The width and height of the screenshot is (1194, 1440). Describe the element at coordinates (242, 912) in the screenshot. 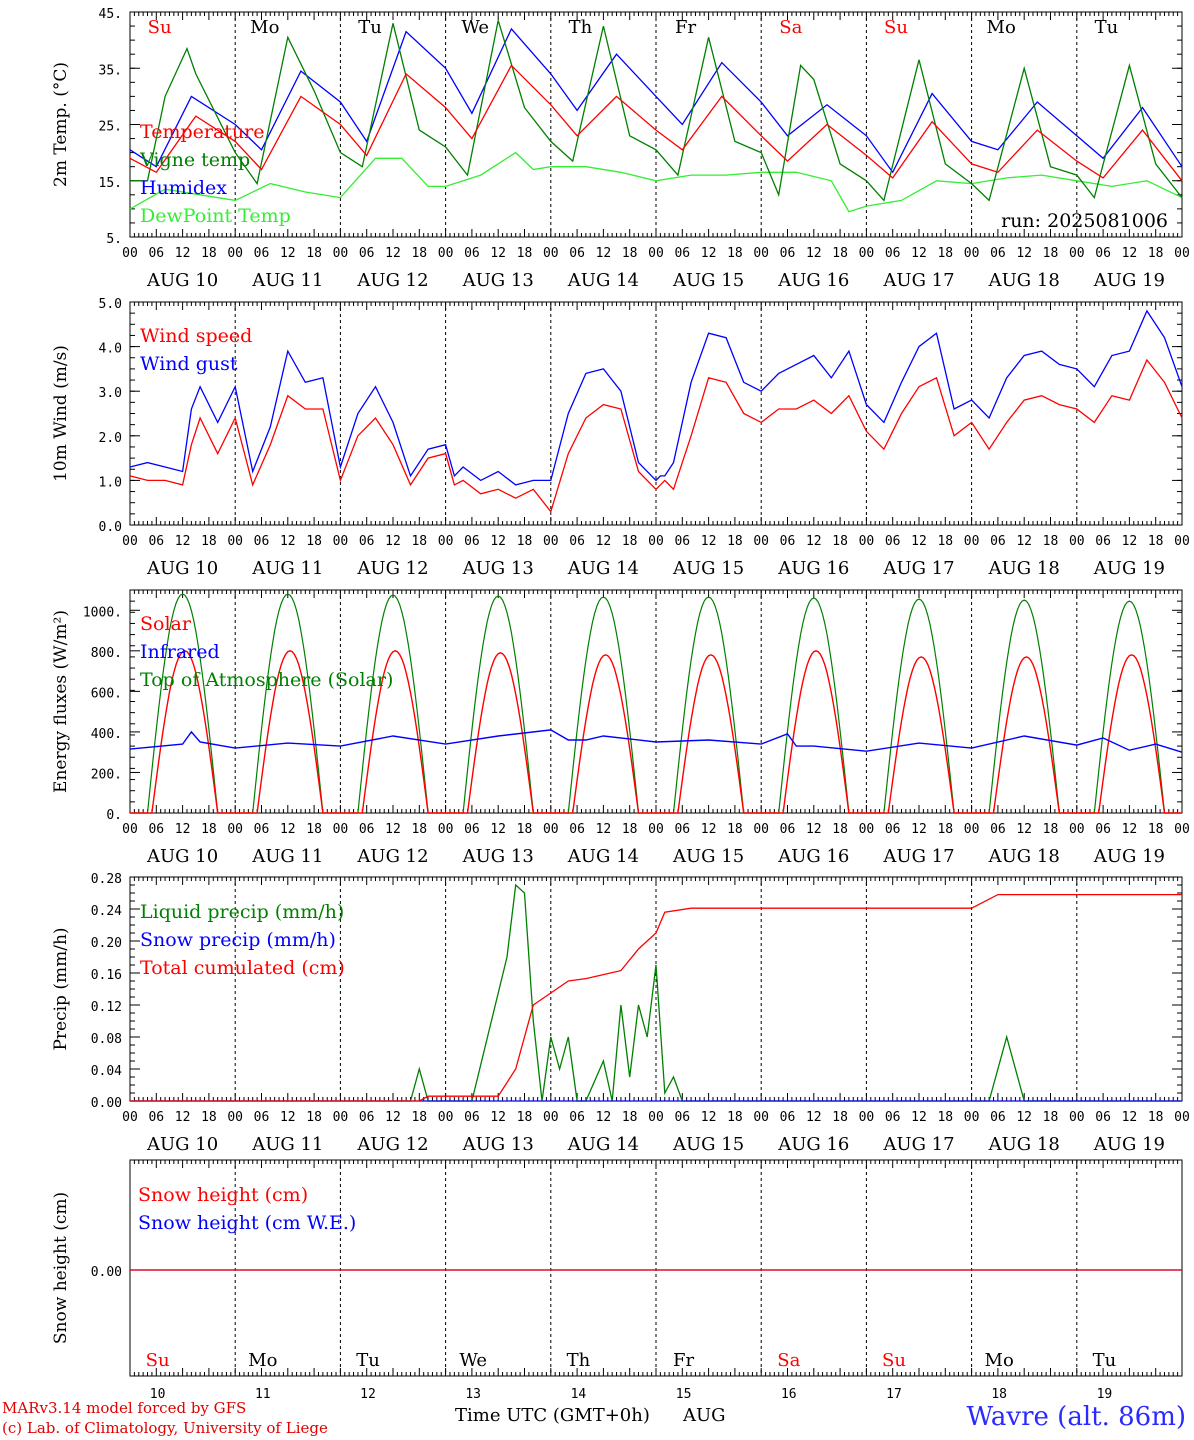

I see `legend-entry: Liquid precip (mm/h)` at that location.